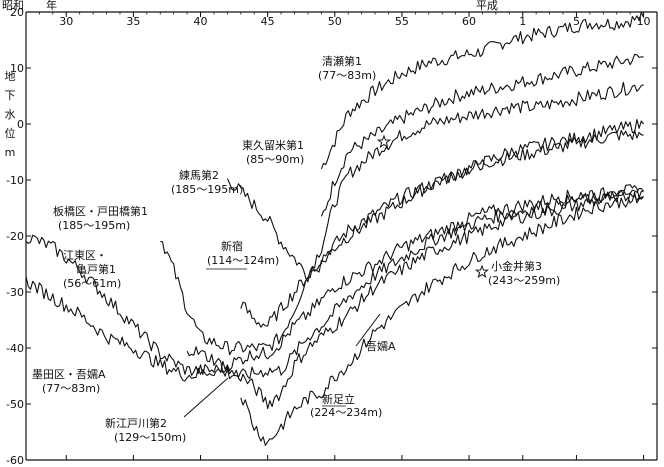 This screenshot has height=467, width=664. Describe the element at coordinates (268, 21) in the screenshot. I see `x-tick-label: 45` at that location.